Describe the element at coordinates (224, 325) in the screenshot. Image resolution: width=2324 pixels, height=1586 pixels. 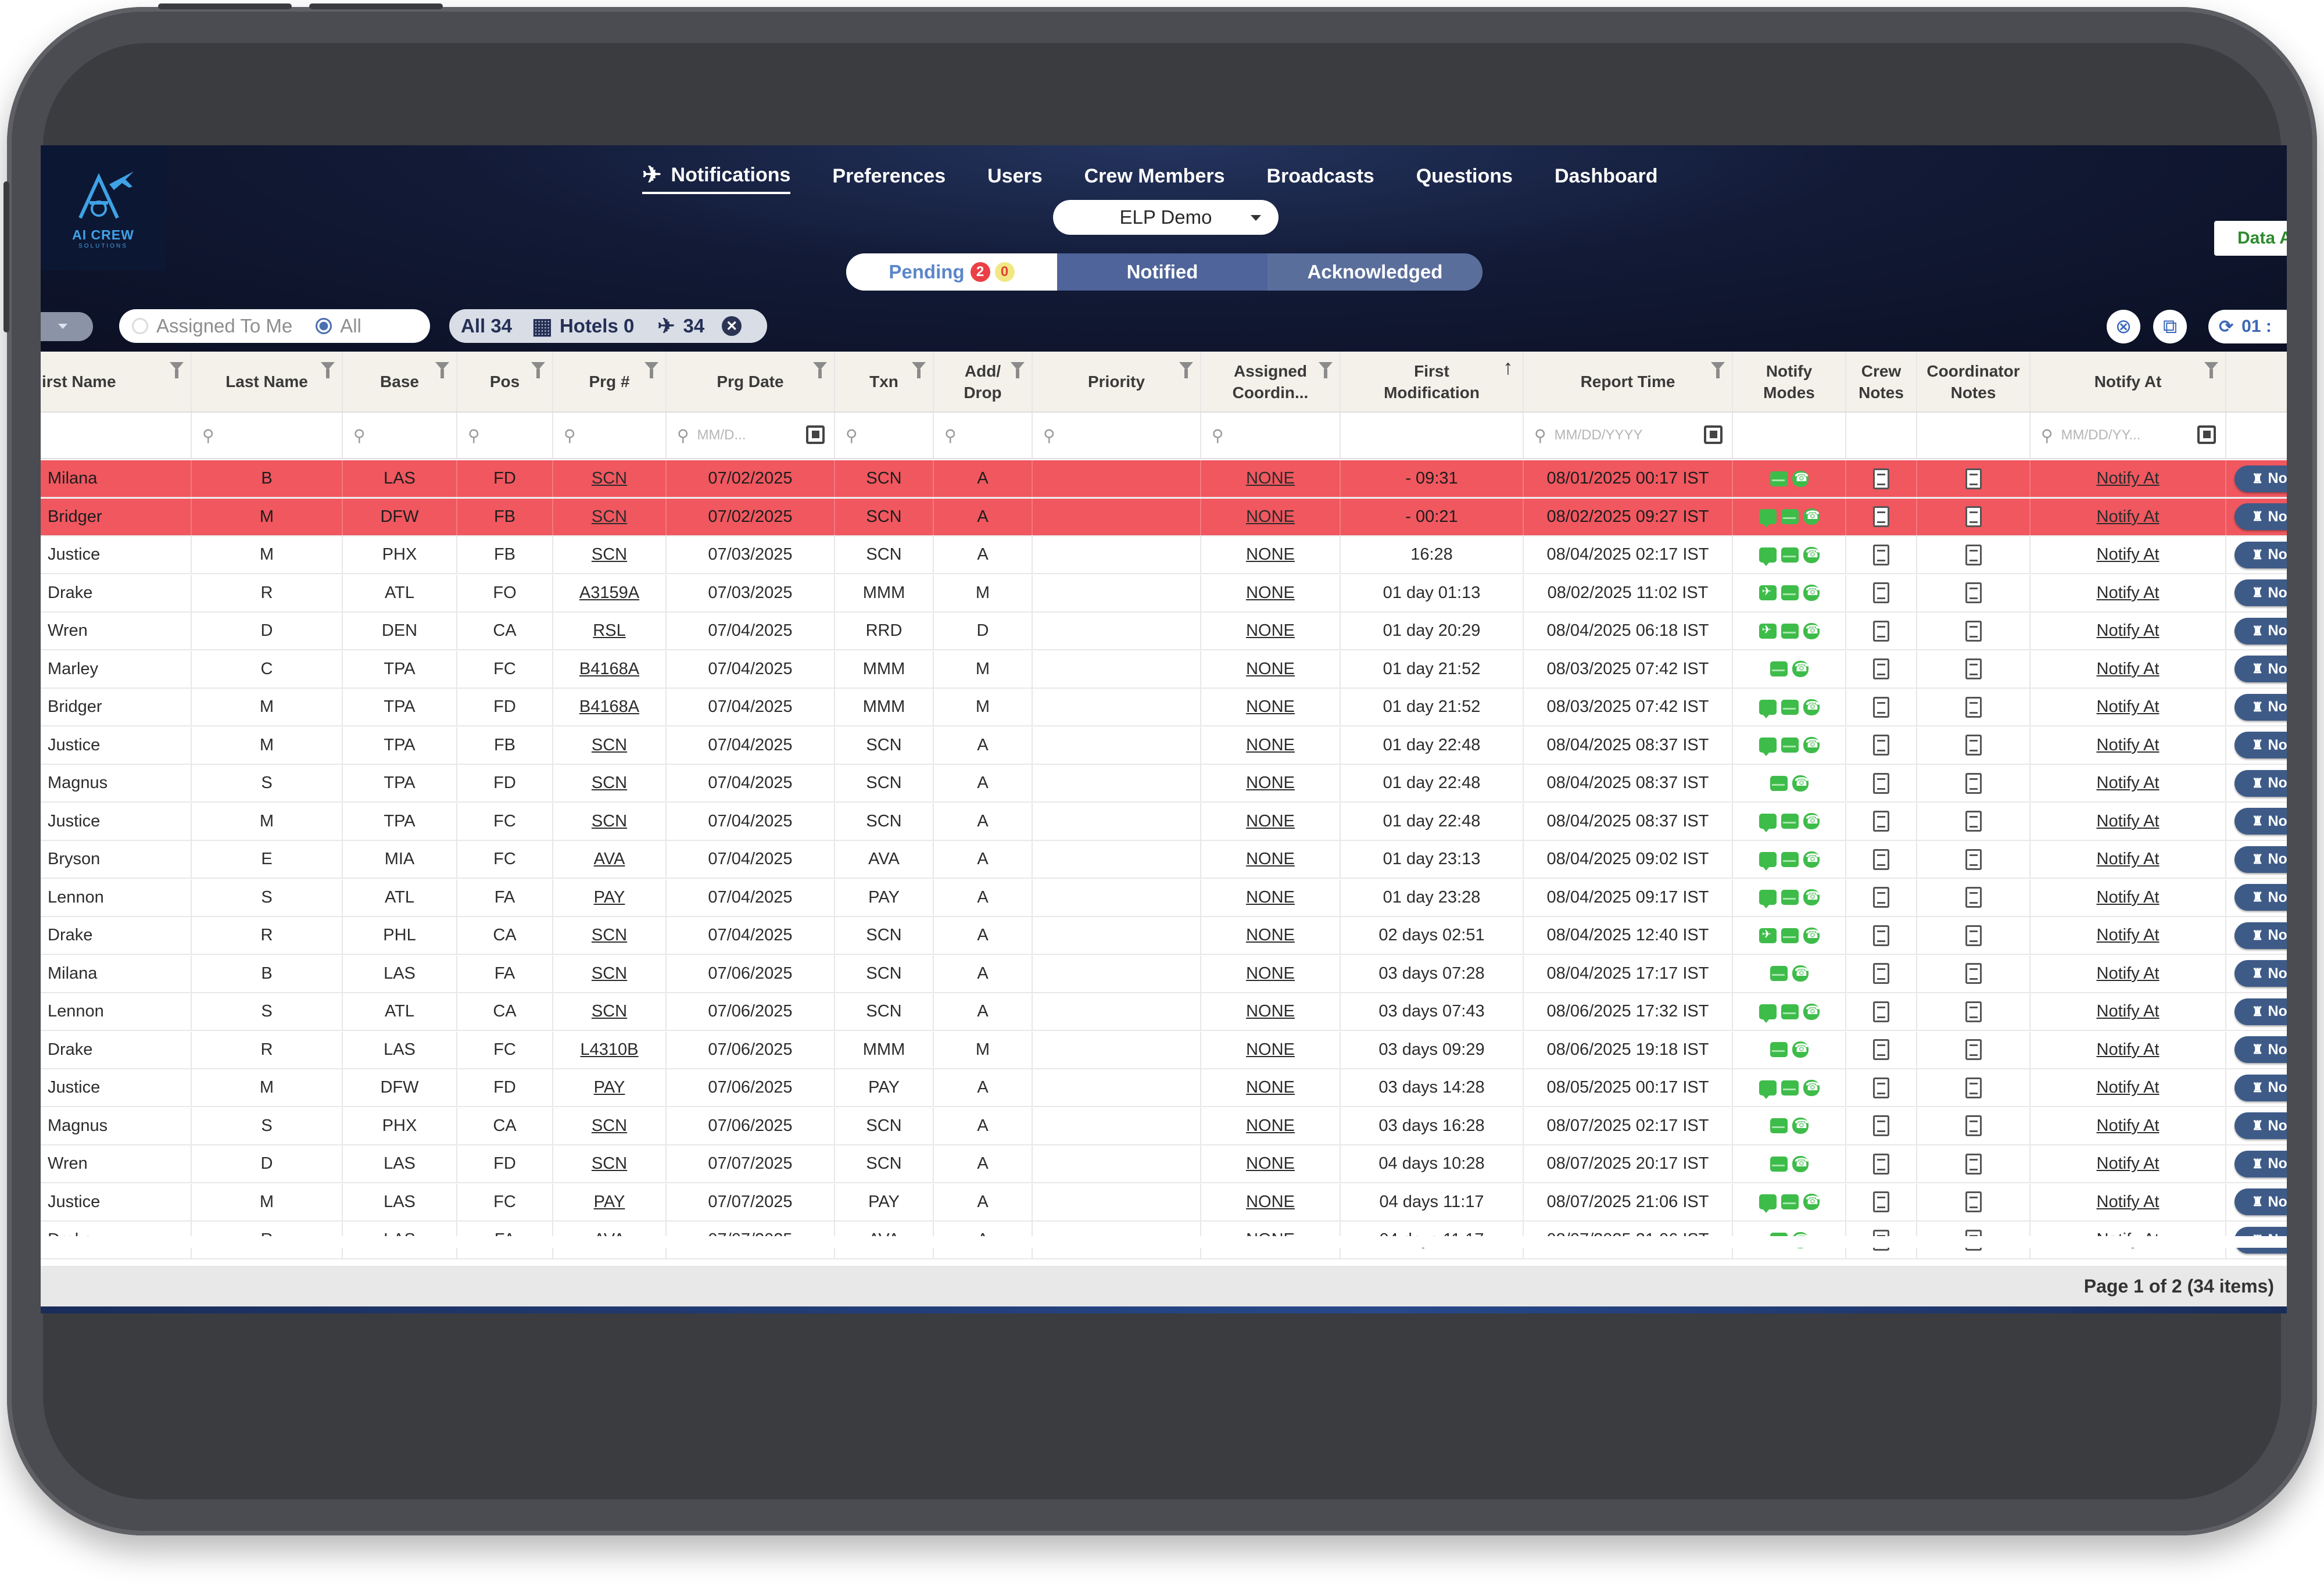
I see `assigned-to-me-label: Assigned To Me` at that location.